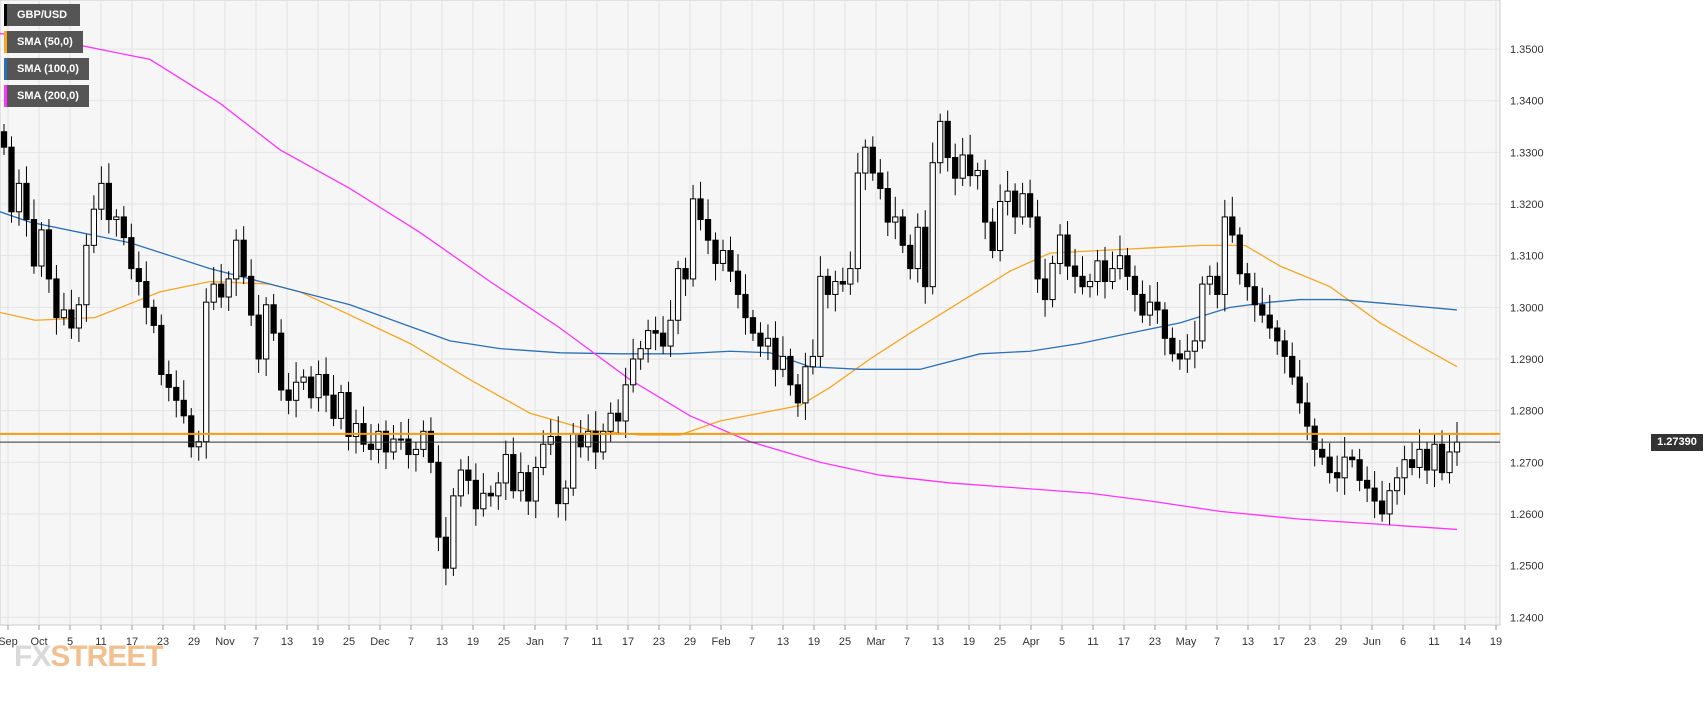 This screenshot has height=717, width=1707. Describe the element at coordinates (42, 15) in the screenshot. I see `legend-item-price: GBP/USD` at that location.